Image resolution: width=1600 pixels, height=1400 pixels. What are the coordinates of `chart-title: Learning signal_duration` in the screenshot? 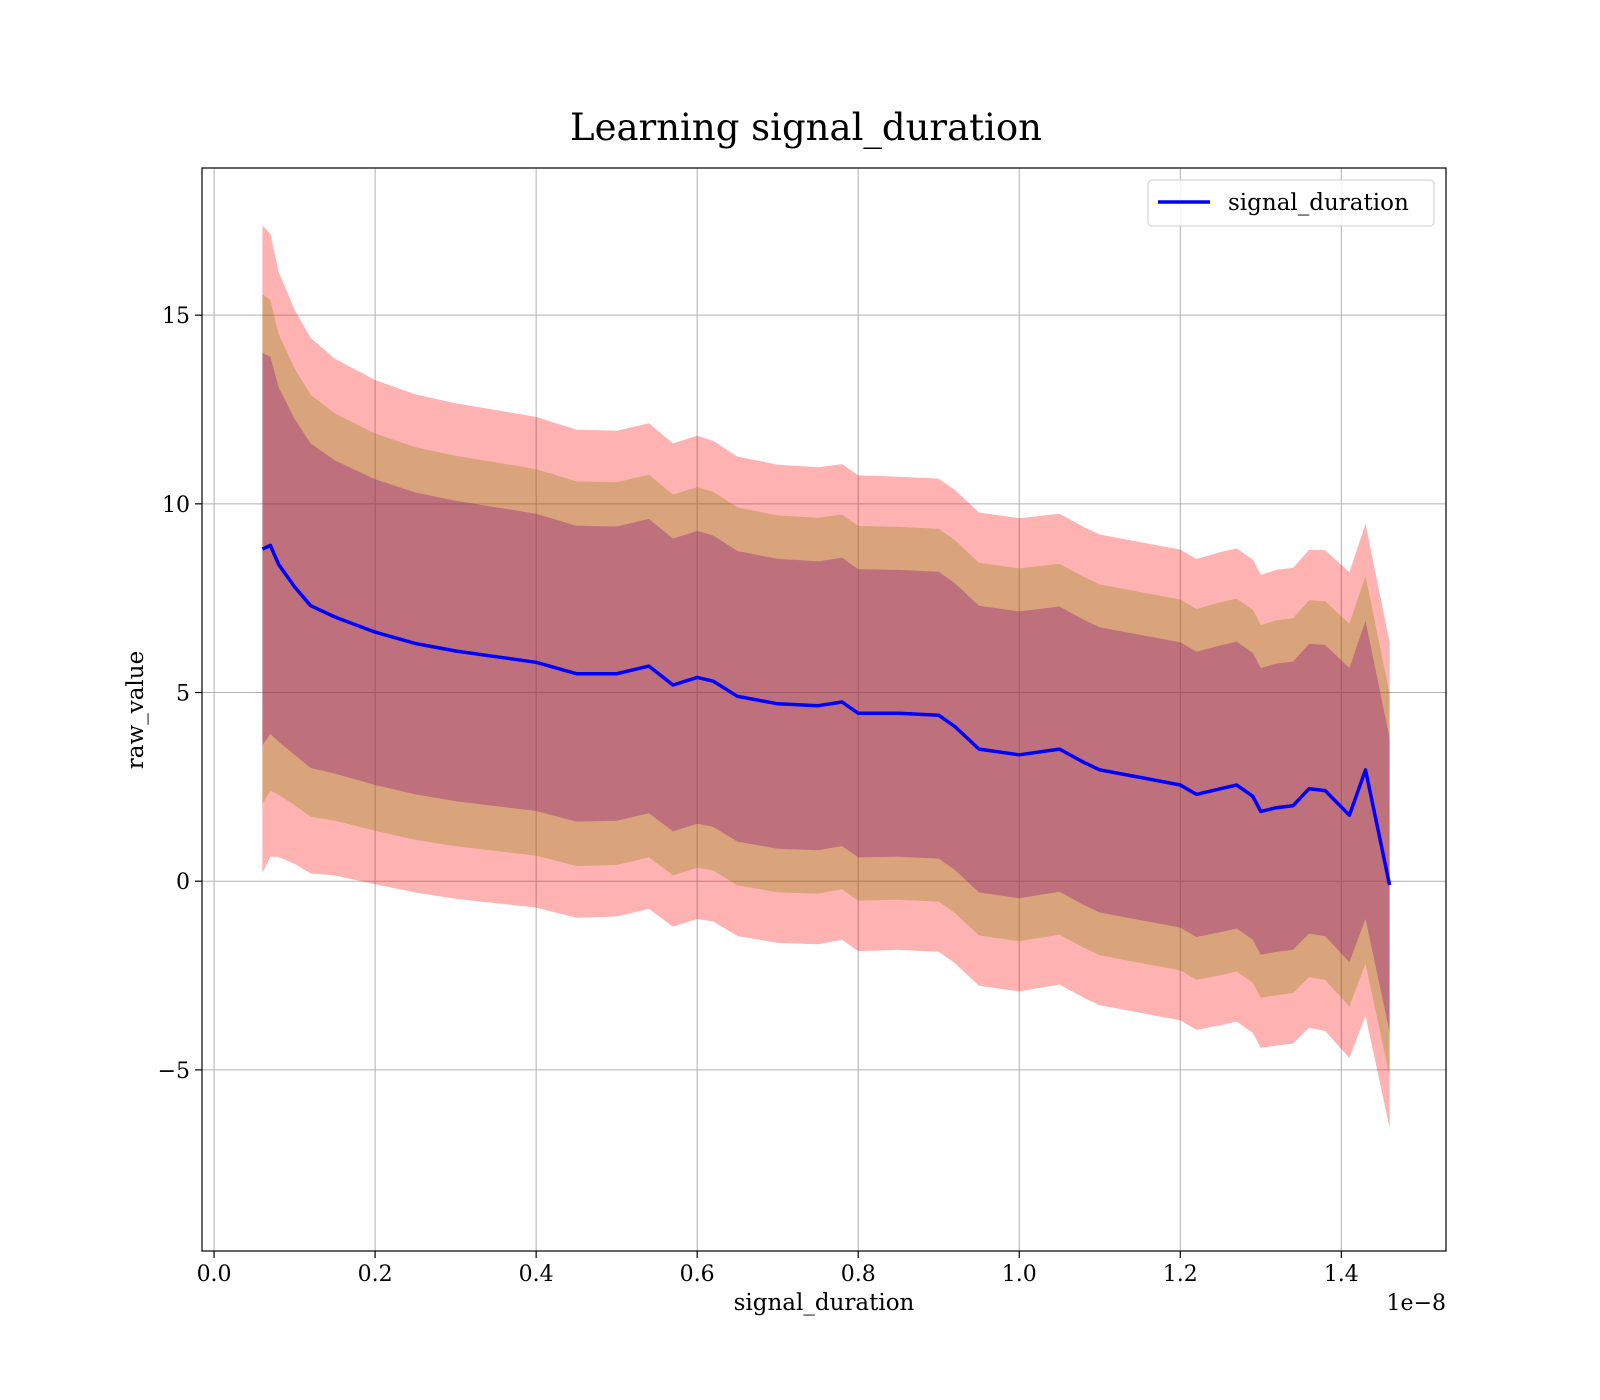 It's located at (806, 128).